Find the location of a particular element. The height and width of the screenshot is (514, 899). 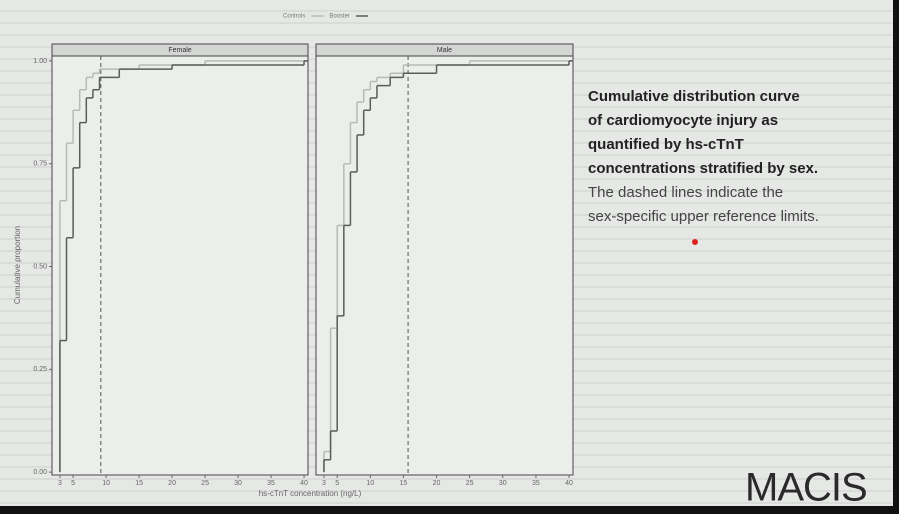

x-axis-label: hs-cTnT concentration (ng/L) is located at coordinates (310, 493).